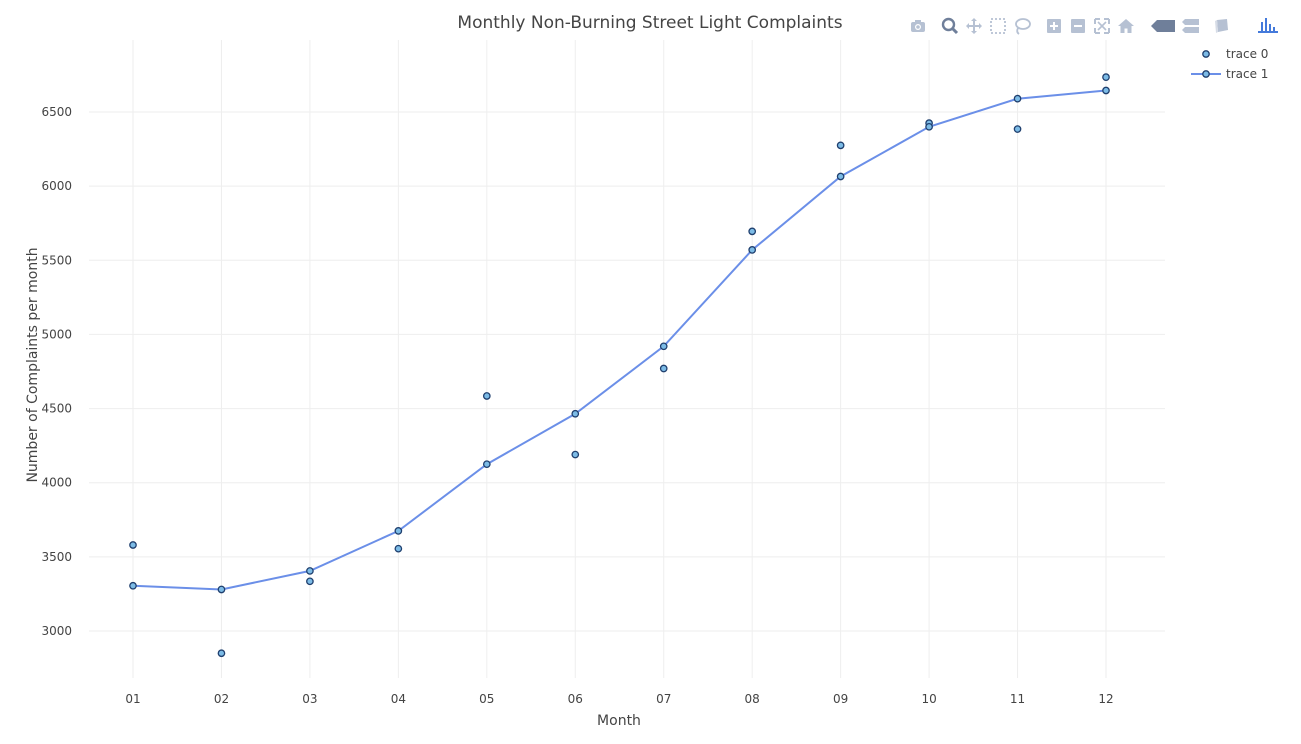  I want to click on zoom-icon, so click(950, 26).